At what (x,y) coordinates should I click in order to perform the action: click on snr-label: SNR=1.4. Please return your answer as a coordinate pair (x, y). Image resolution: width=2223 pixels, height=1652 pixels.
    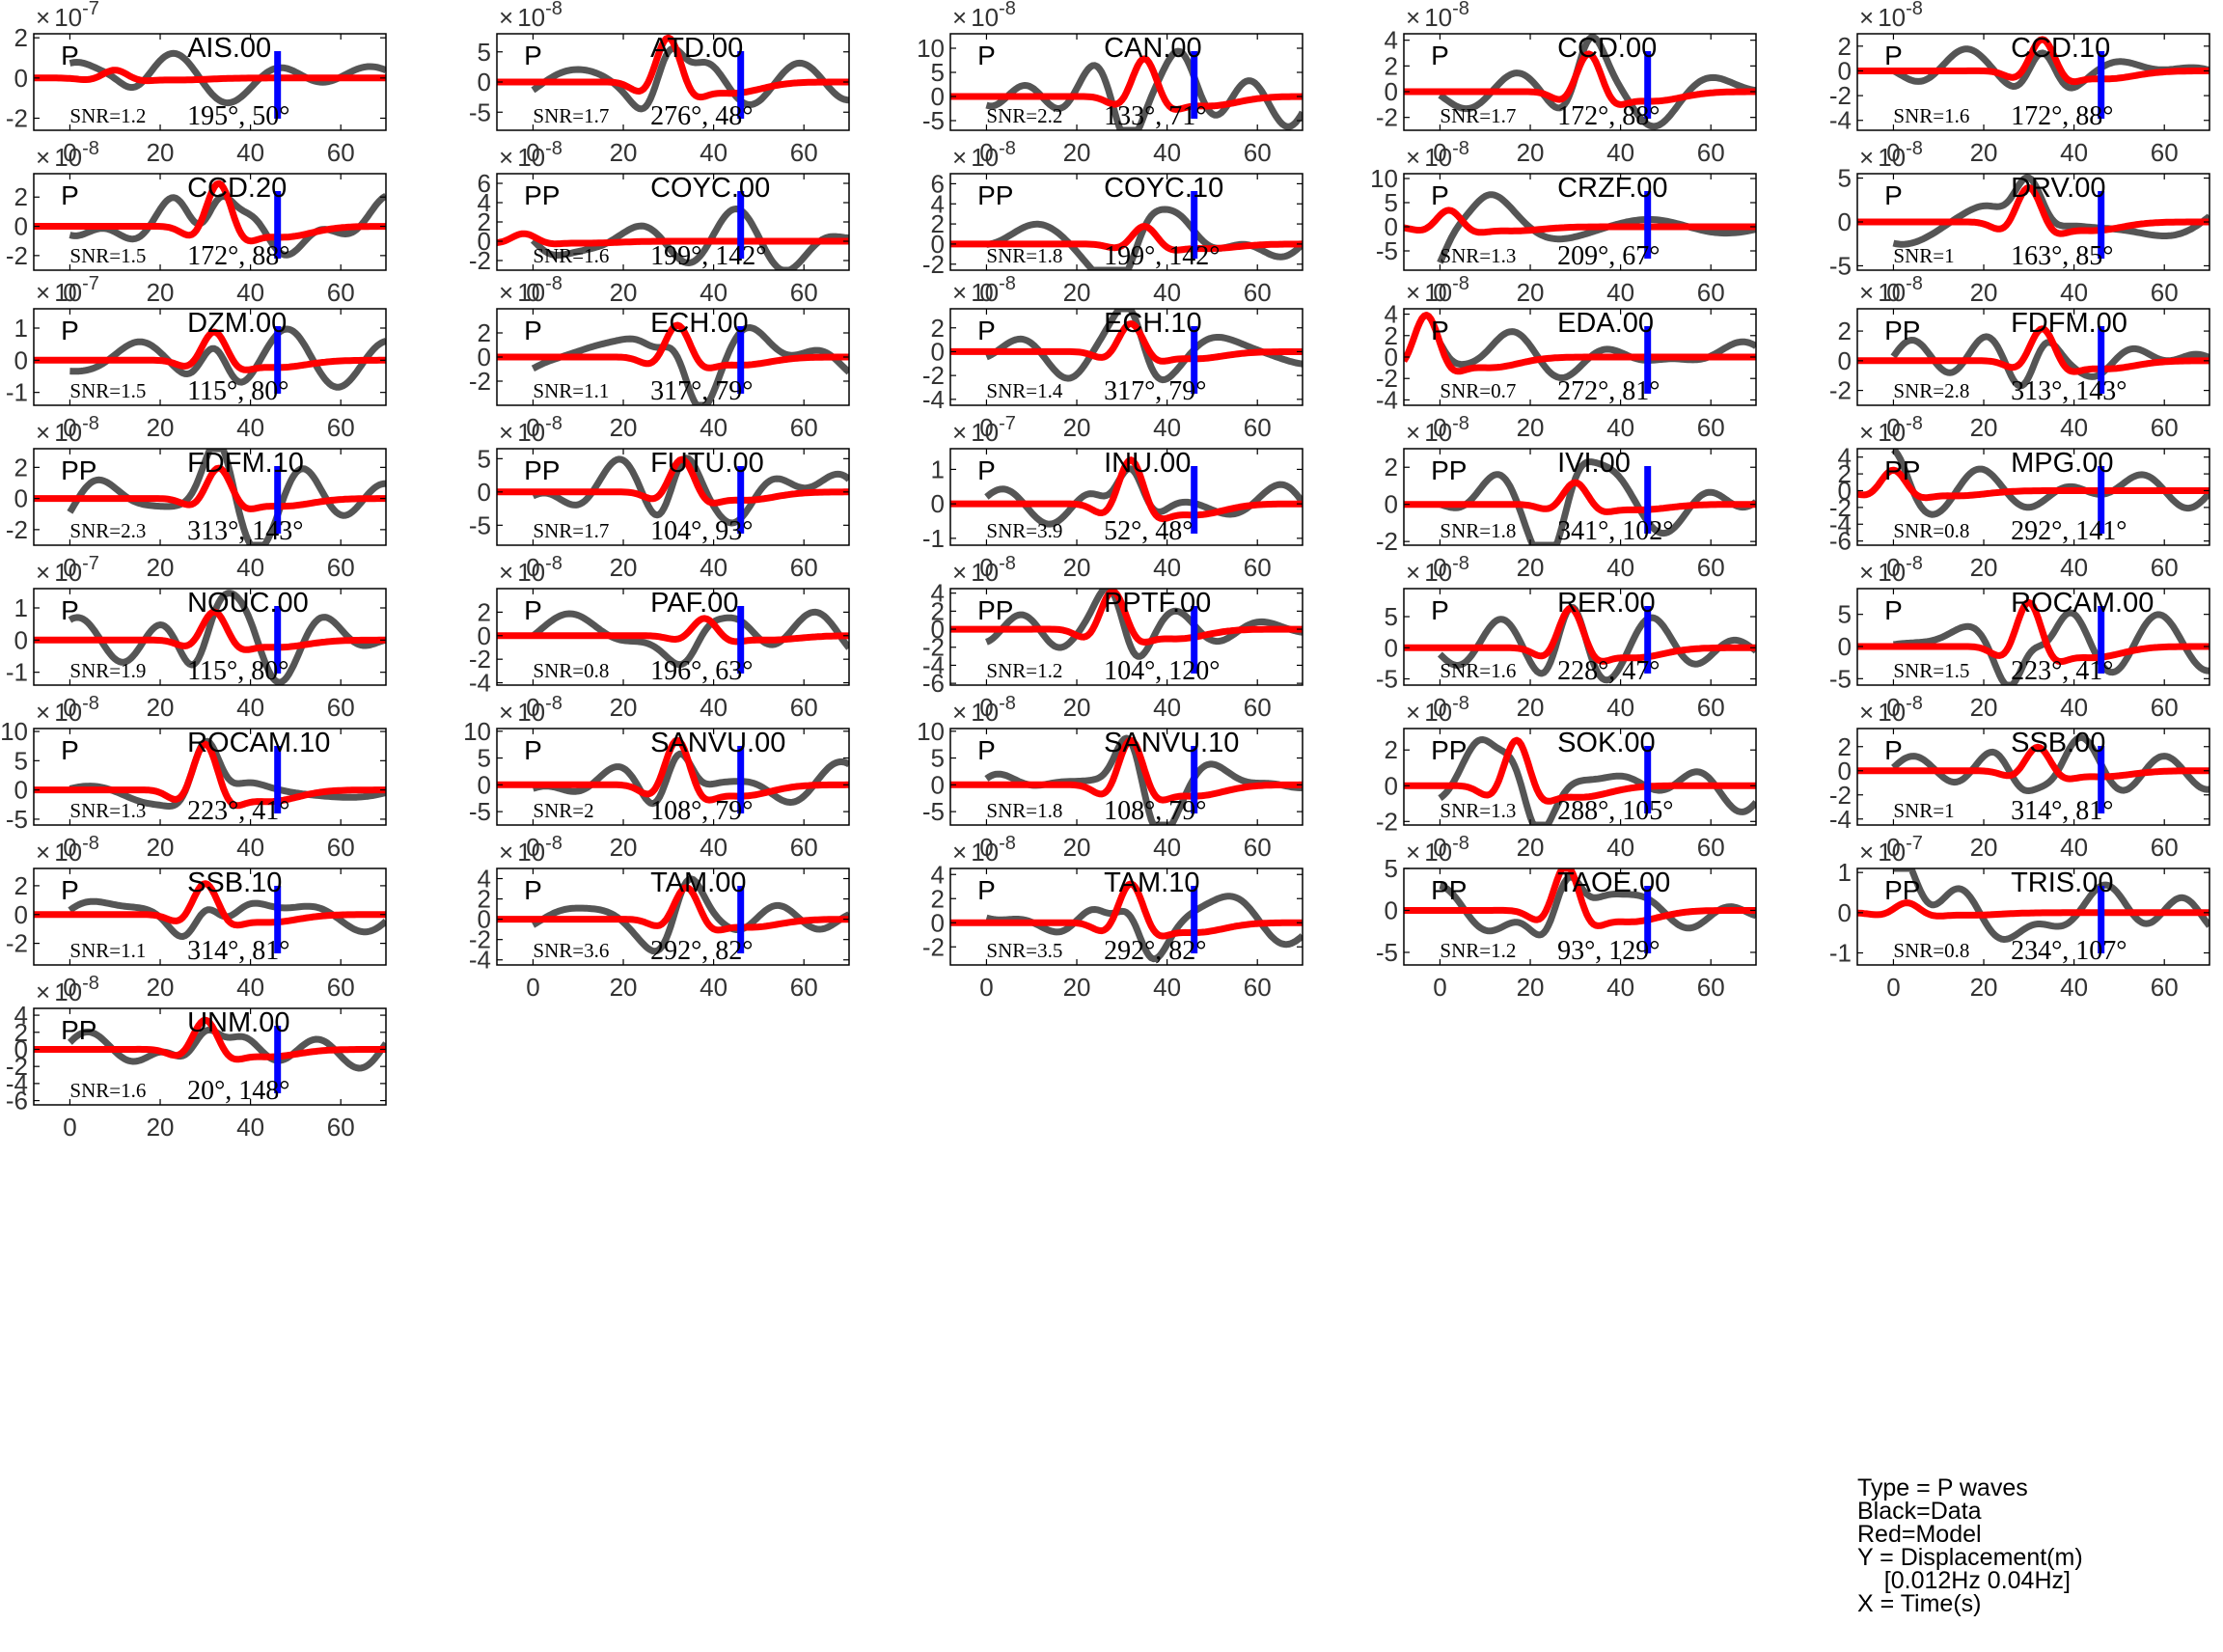
    Looking at the image, I should click on (1024, 390).